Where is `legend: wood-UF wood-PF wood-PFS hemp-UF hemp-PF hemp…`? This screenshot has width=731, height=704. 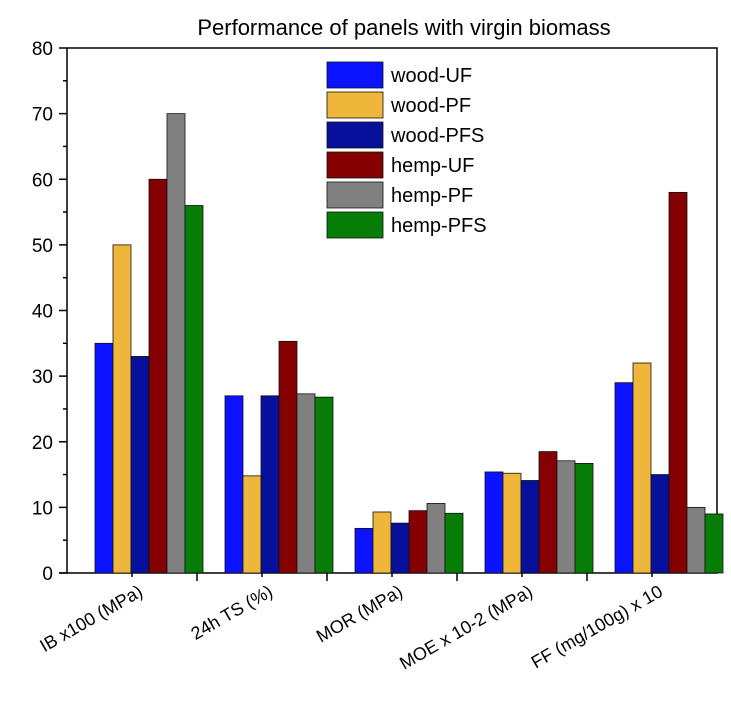
legend: wood-UF wood-PF wood-PFS hemp-UF hemp-PF hemp… is located at coordinates (406, 150).